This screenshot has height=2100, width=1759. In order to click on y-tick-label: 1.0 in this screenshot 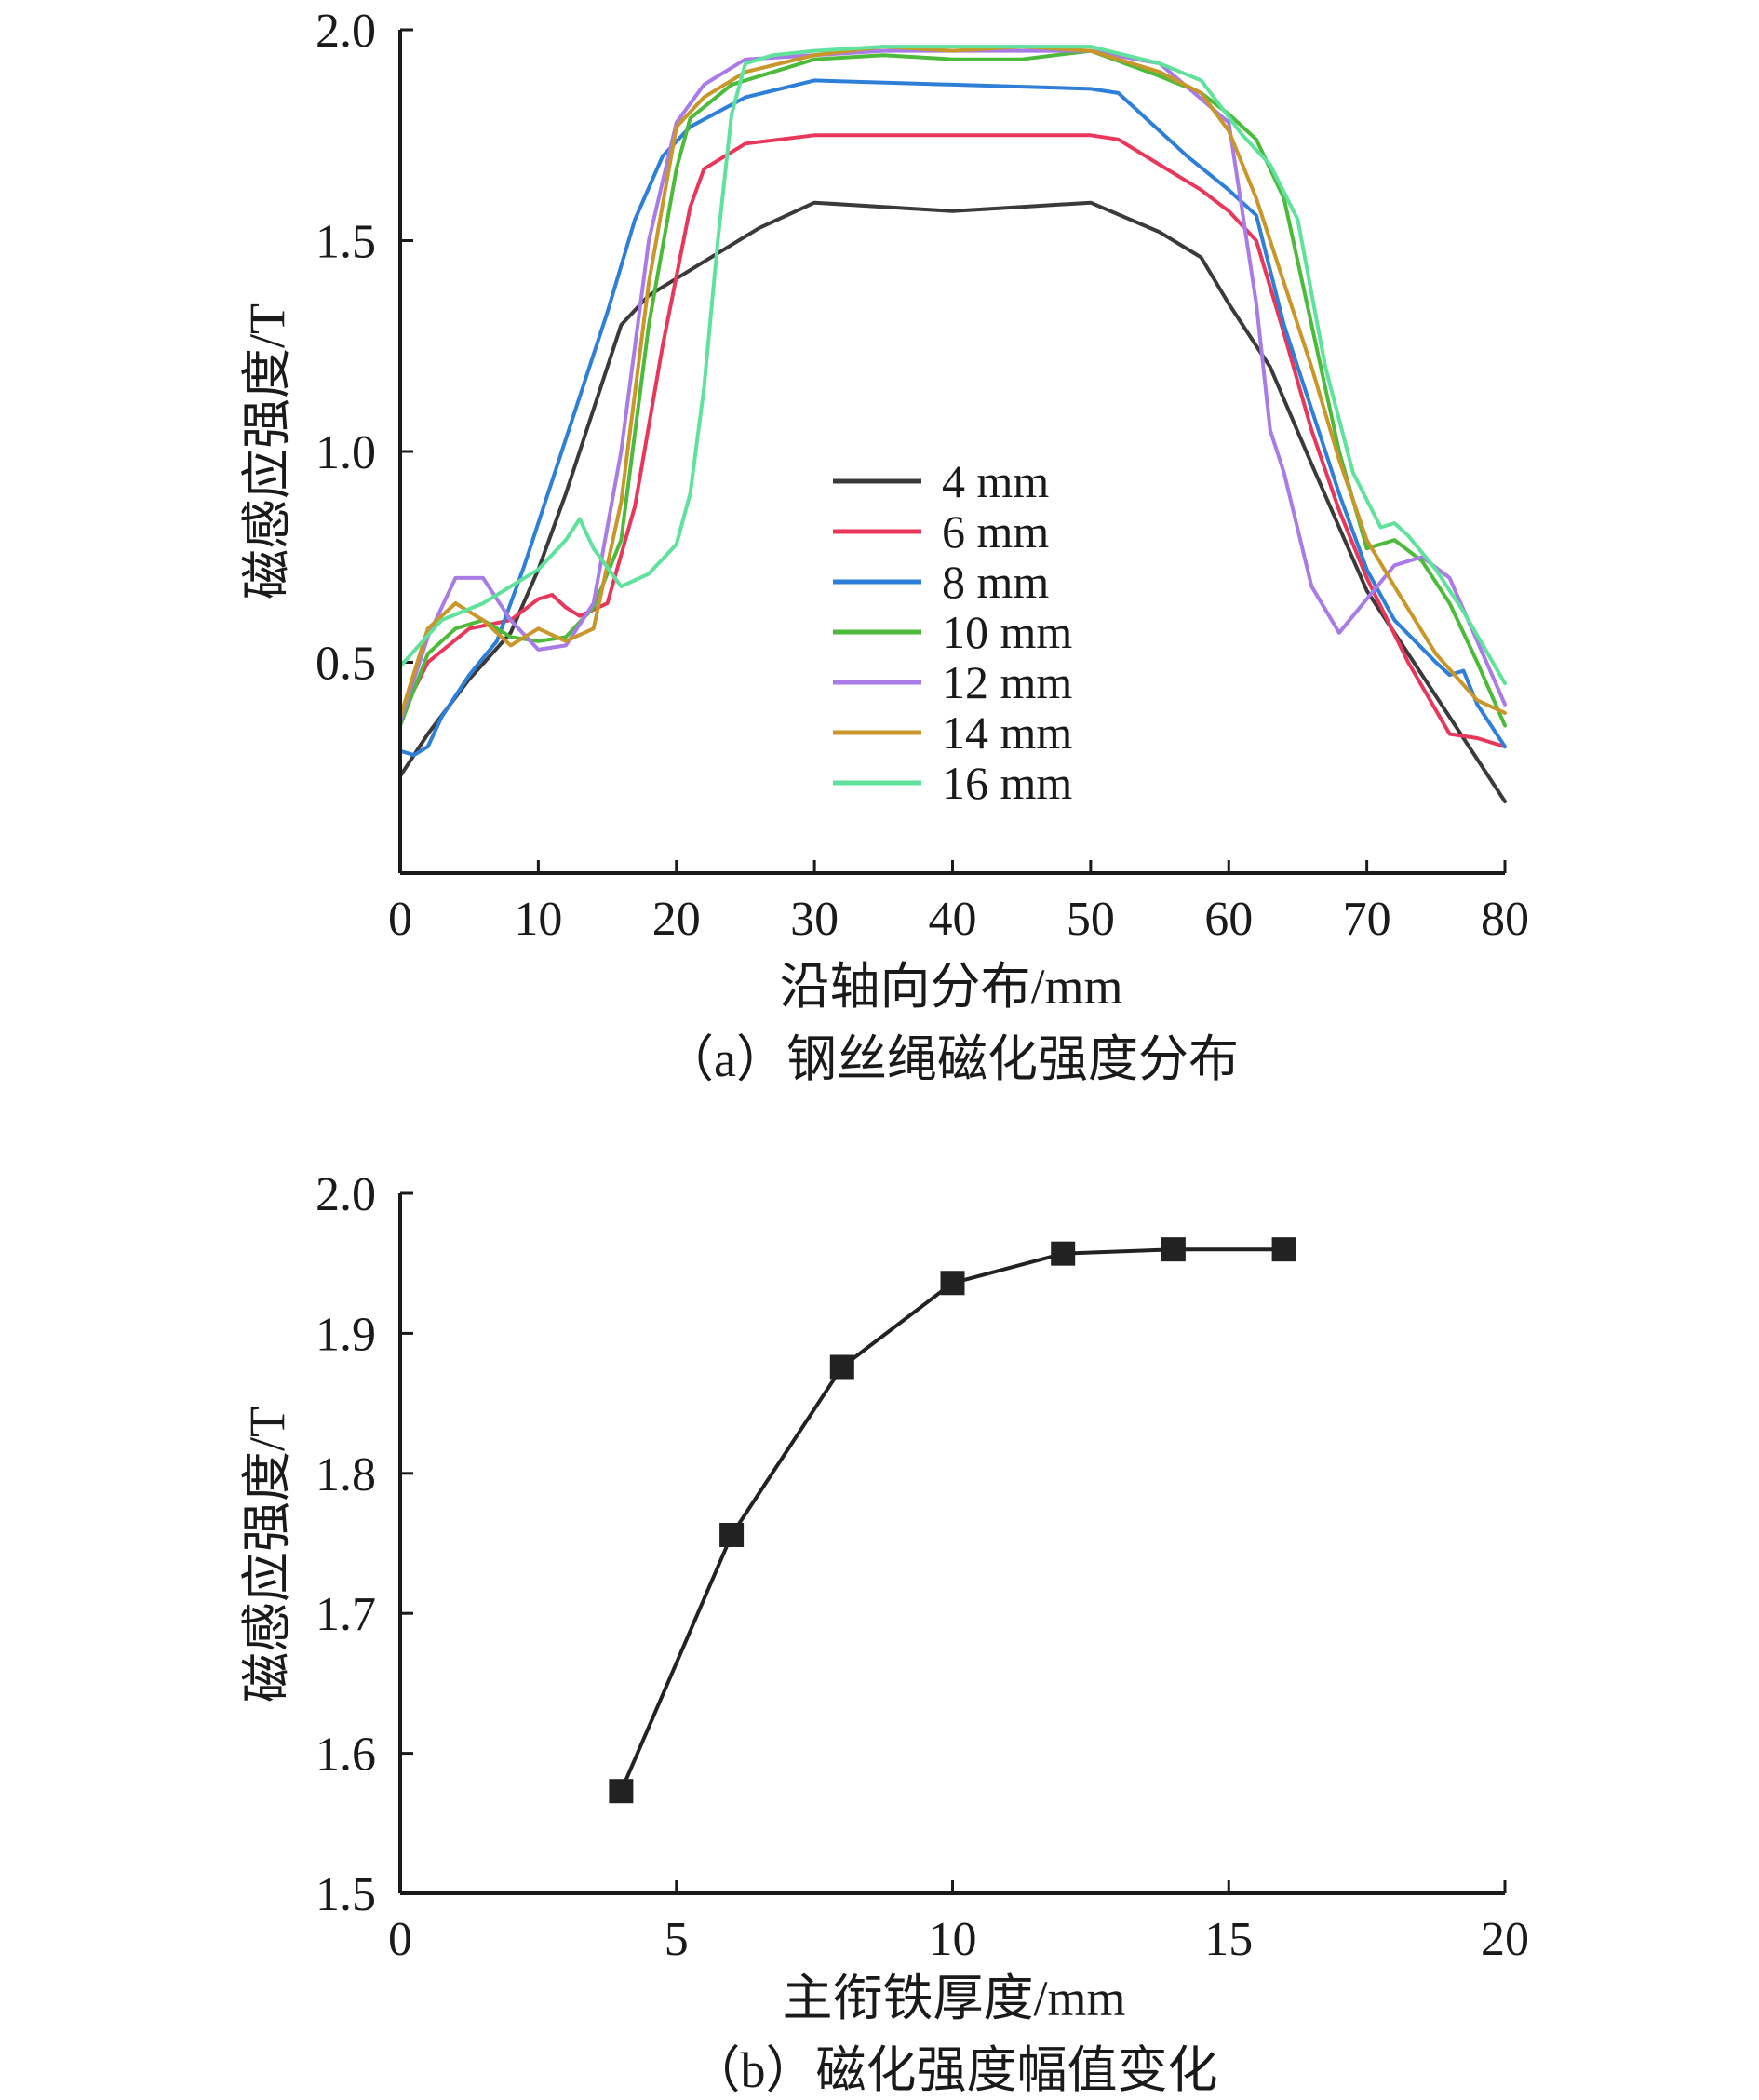, I will do `click(346, 452)`.